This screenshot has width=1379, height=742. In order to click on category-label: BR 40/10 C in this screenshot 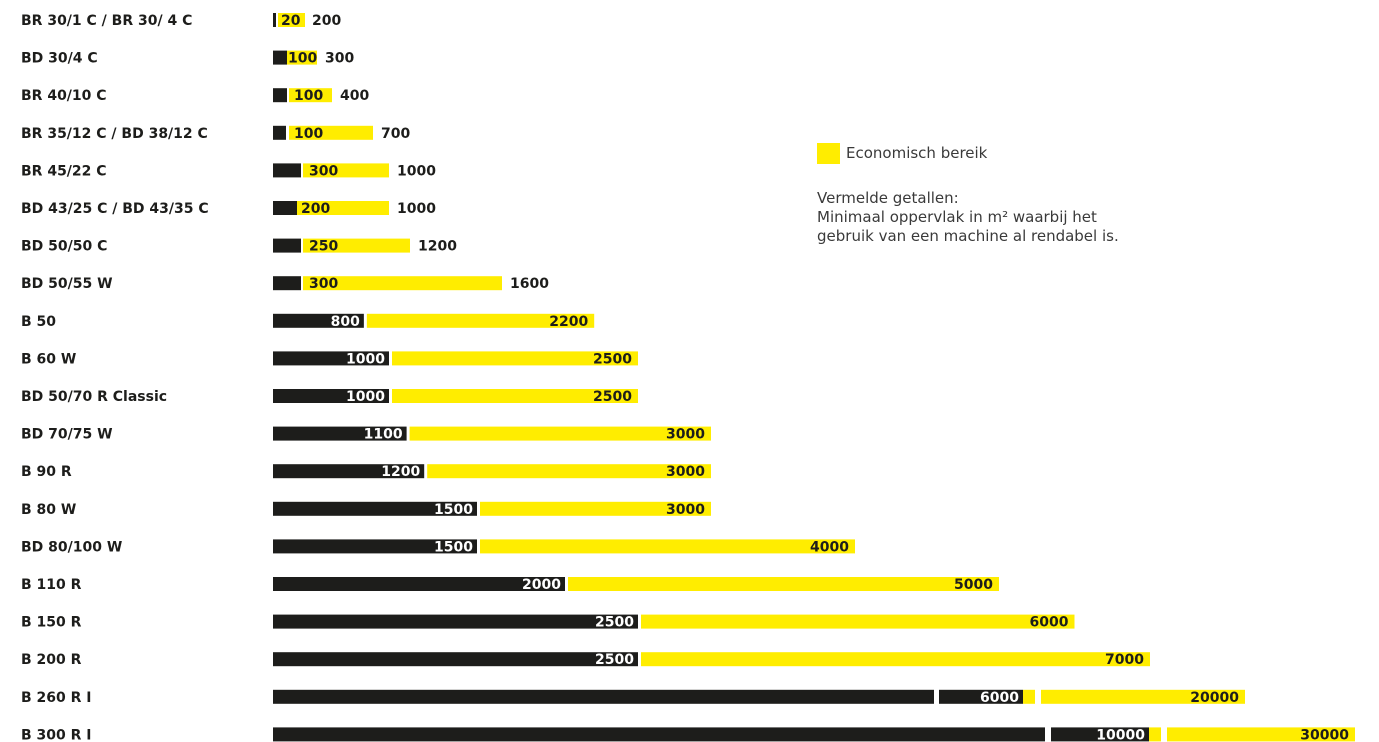, I will do `click(64, 96)`.